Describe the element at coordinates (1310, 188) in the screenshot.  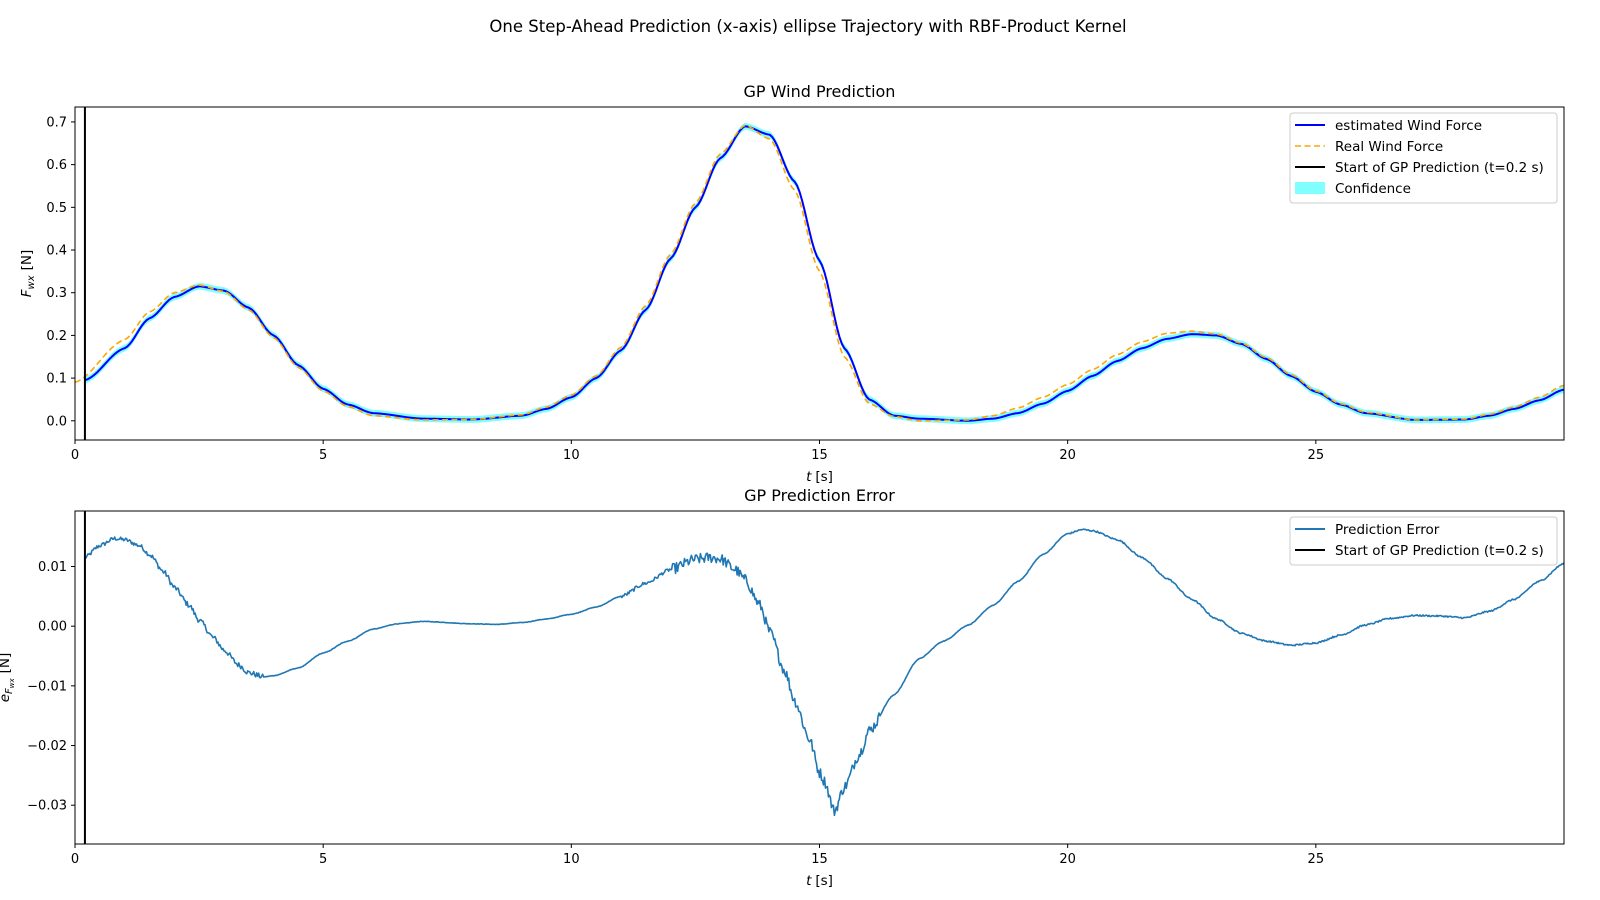
I see `legend-confidence-swatch` at that location.